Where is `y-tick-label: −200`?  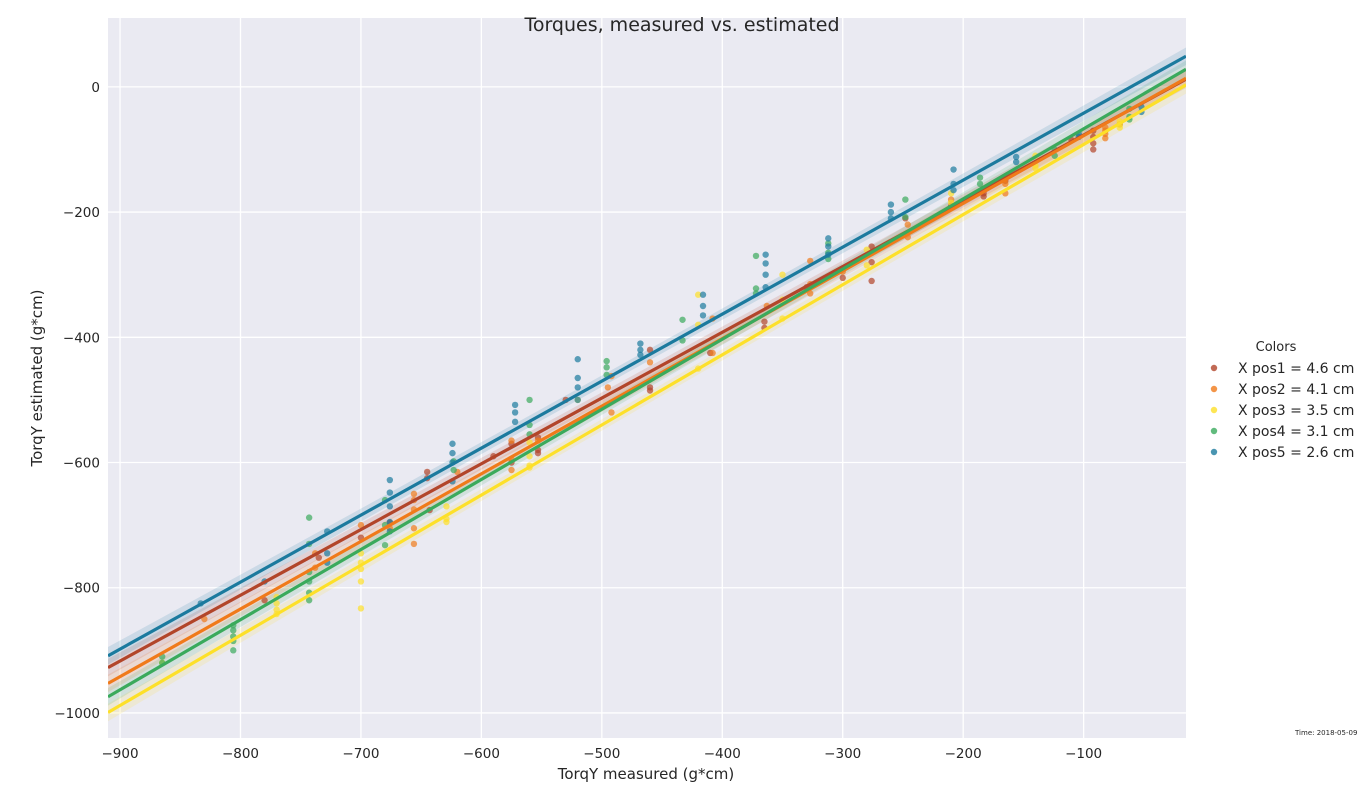 y-tick-label: −200 is located at coordinates (81, 213).